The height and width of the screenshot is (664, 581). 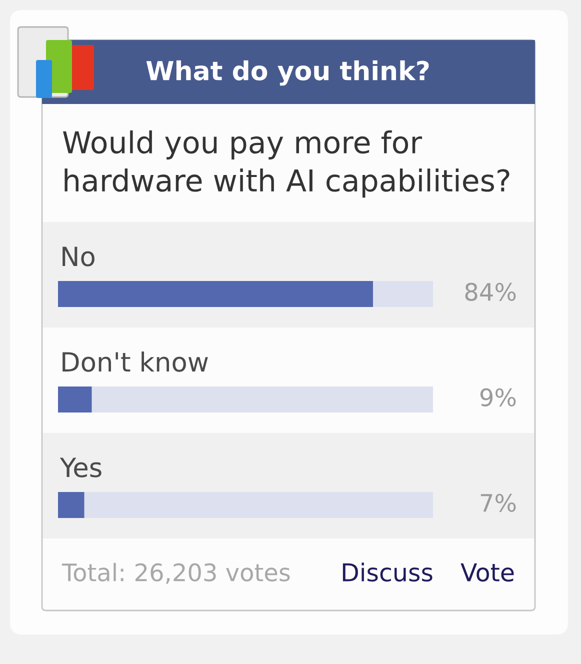 What do you see at coordinates (387, 572) in the screenshot?
I see `text: Discuss` at bounding box center [387, 572].